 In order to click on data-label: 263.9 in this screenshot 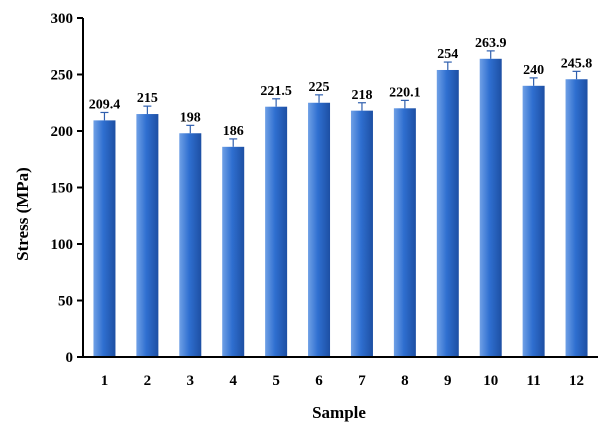, I will do `click(491, 43)`.